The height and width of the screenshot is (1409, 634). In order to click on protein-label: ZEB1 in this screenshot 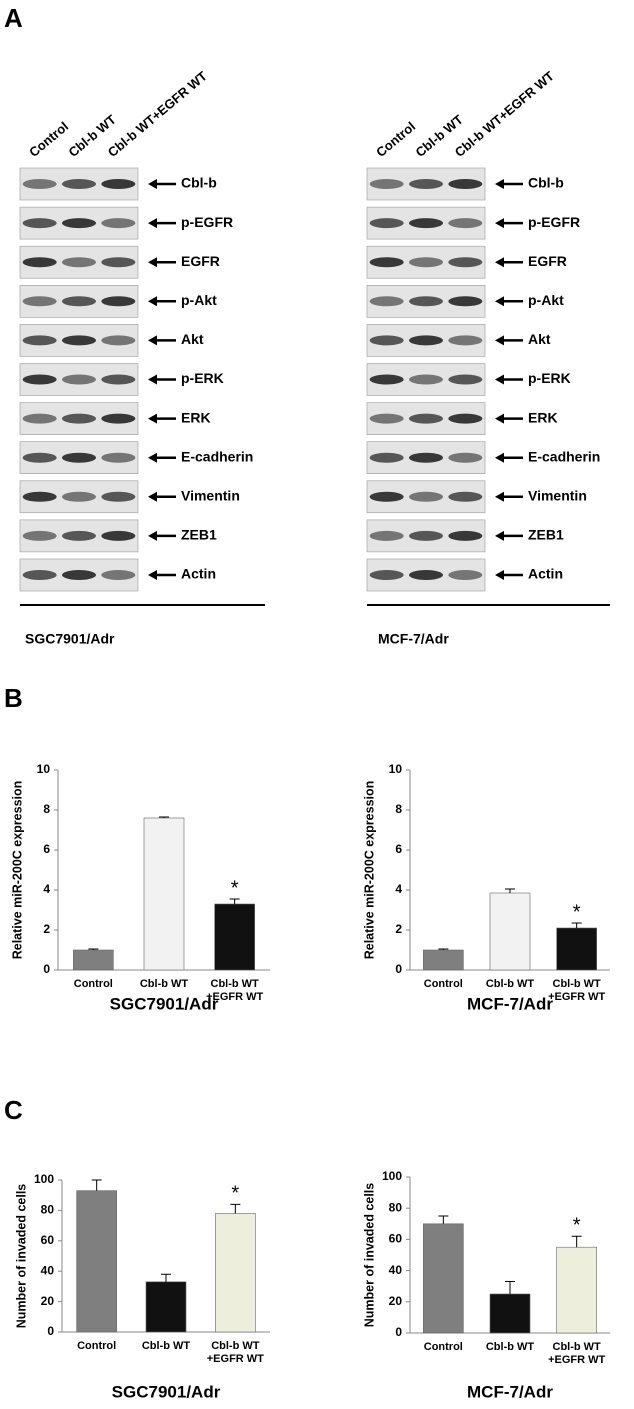, I will do `click(199, 535)`.